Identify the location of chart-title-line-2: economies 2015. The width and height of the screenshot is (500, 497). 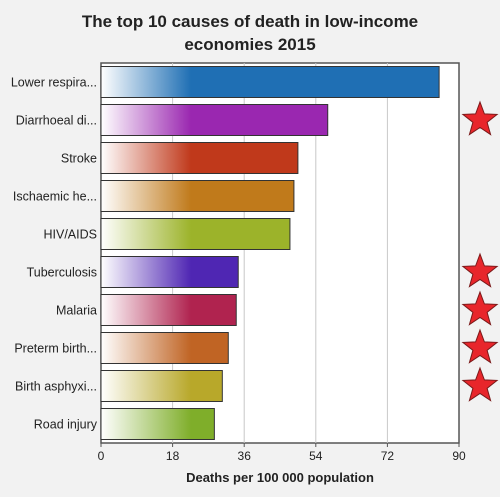
(250, 44).